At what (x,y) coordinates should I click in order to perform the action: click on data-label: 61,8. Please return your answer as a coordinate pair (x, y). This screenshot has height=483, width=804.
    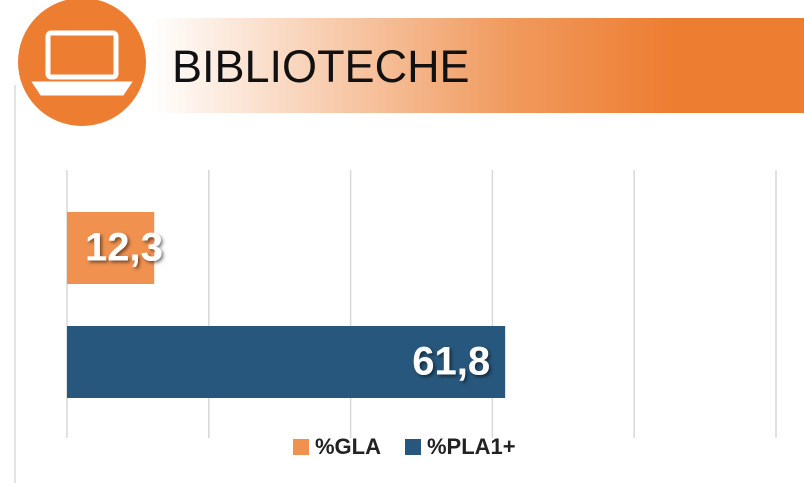
    Looking at the image, I should click on (451, 362).